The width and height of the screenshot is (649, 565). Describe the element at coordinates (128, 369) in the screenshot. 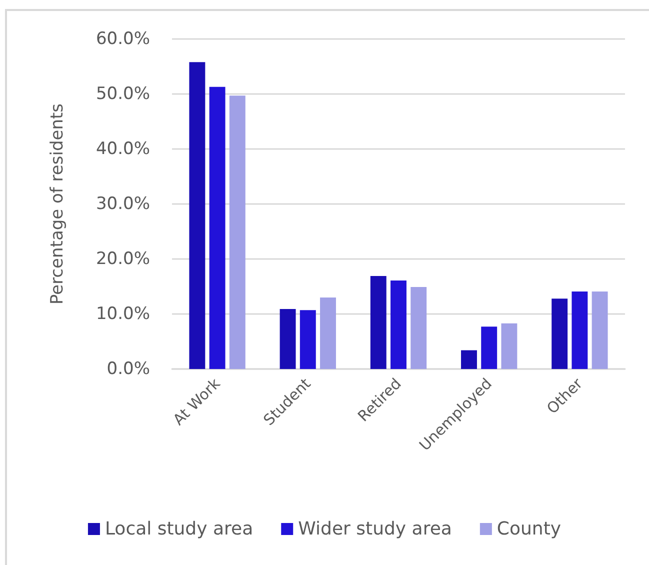

I see `y-tick-label: 0.0%` at that location.